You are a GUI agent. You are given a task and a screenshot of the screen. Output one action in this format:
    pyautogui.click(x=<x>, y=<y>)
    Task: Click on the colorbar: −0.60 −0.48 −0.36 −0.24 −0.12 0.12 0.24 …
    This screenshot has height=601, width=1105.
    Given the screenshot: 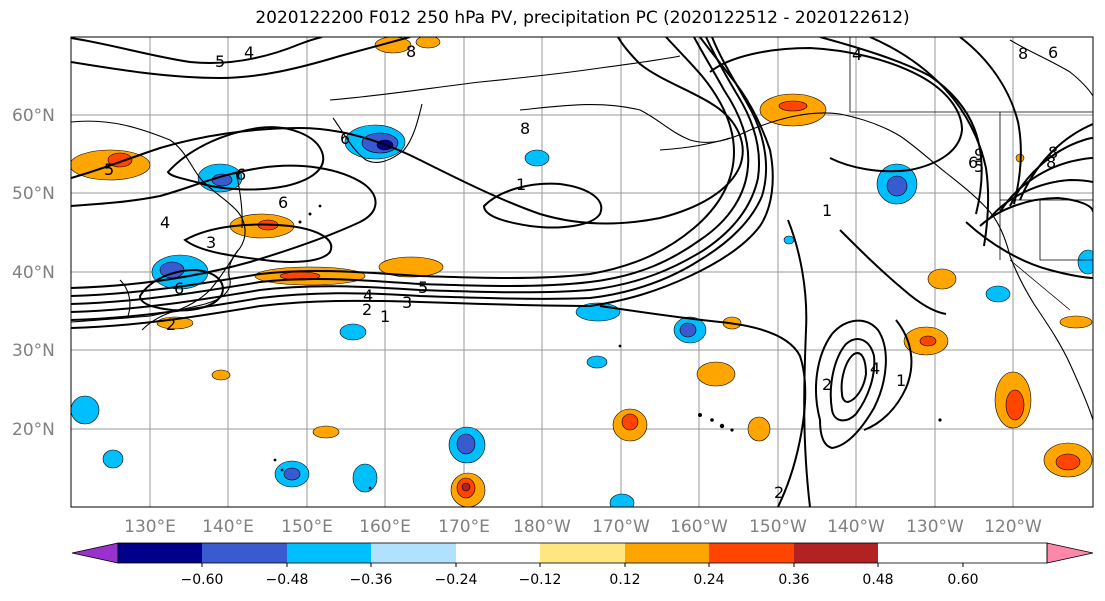 What is the action you would take?
    pyautogui.click(x=582, y=565)
    